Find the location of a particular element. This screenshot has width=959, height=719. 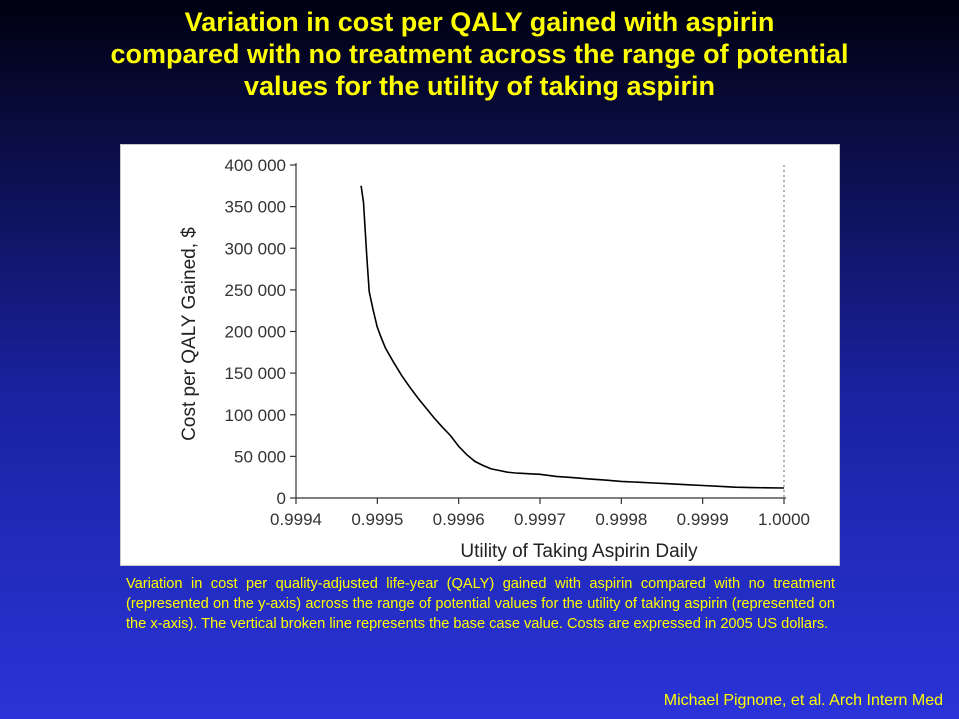

y-tick-label: 400 000 is located at coordinates (255, 165).